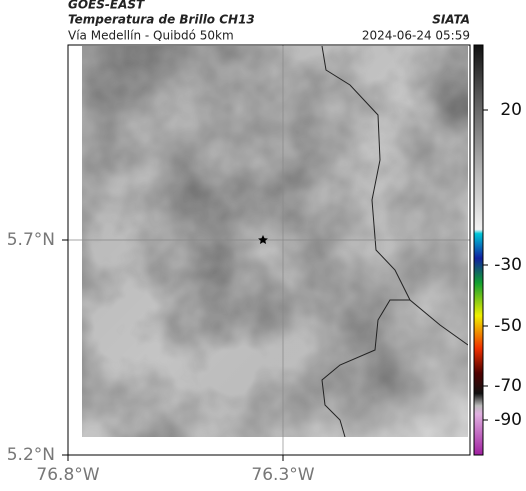 This screenshot has height=491, width=526. Describe the element at coordinates (508, 326) in the screenshot. I see `colorbar-tick-label: -50` at that location.